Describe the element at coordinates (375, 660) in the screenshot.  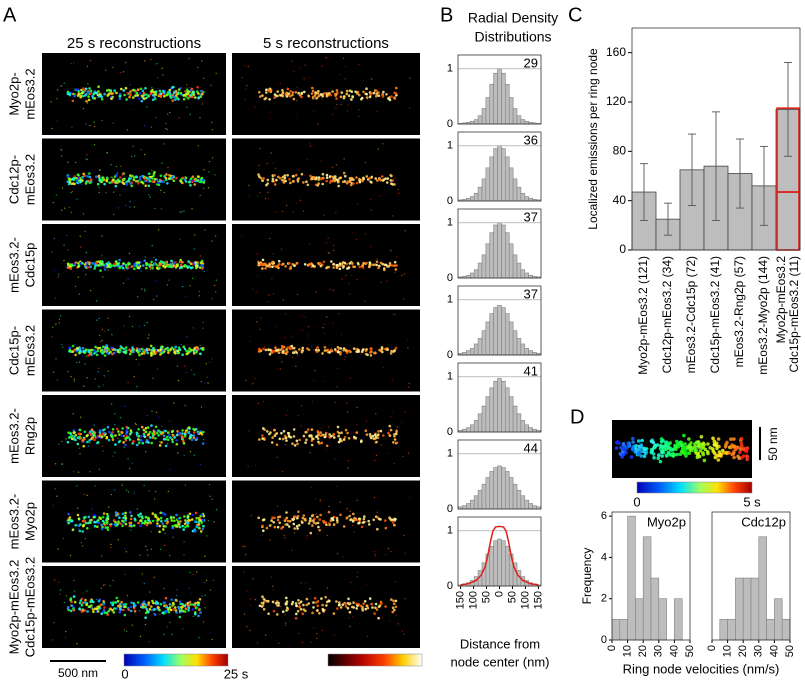
I see `colorbar` at that location.